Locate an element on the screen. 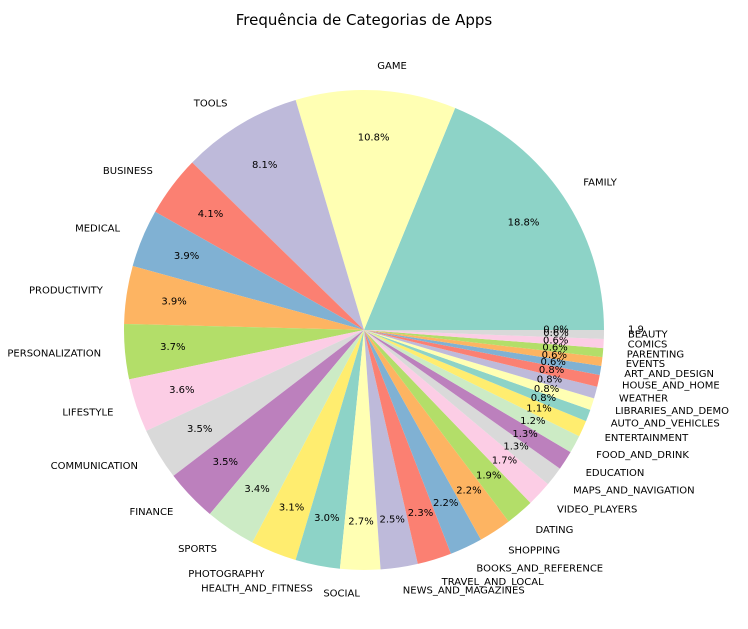 Image resolution: width=748 pixels, height=629 pixels. slice-art-and-design is located at coordinates (483, 352).